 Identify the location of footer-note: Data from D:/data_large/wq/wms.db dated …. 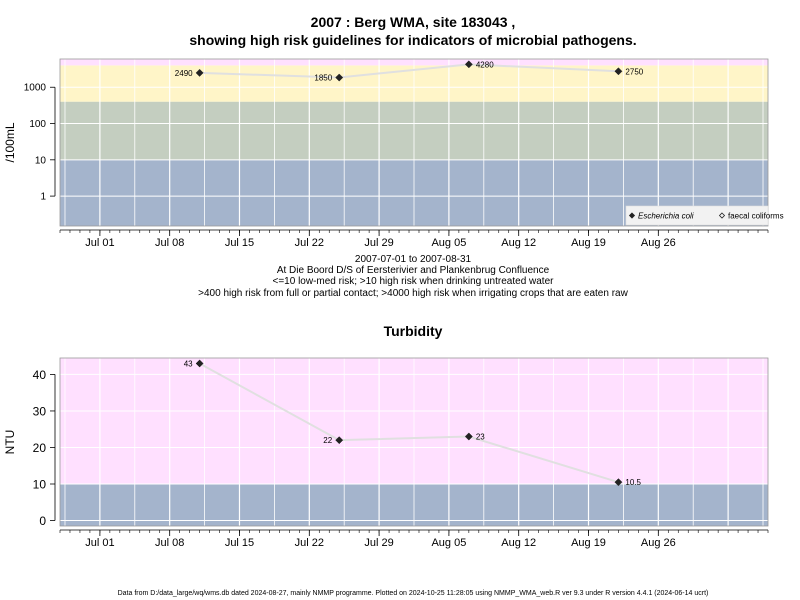
(413, 593).